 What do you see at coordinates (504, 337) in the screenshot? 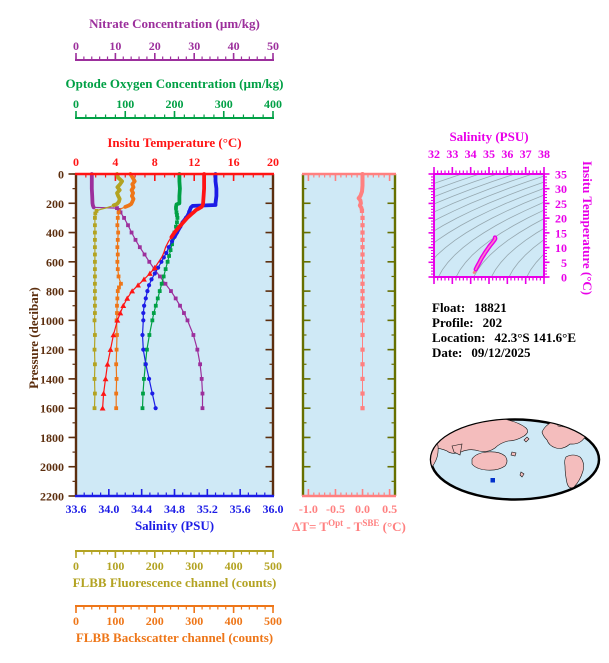
I see `location-line: Location: 42.3°S 141.6°E` at bounding box center [504, 337].